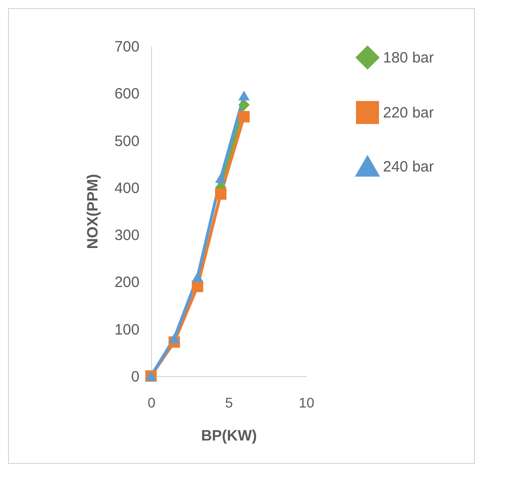 The width and height of the screenshot is (514, 498). I want to click on y-tick-label: 300, so click(127, 235).